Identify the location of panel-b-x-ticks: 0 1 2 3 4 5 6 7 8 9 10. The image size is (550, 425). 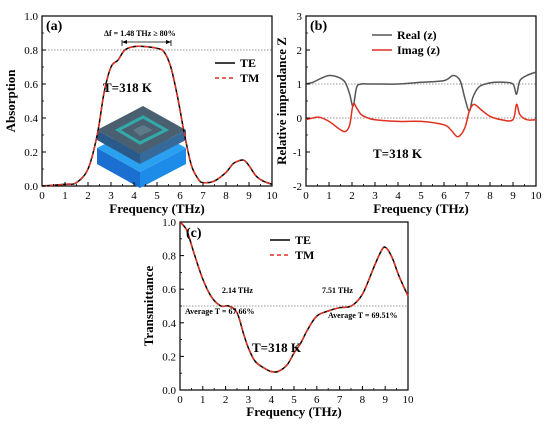
(422, 192).